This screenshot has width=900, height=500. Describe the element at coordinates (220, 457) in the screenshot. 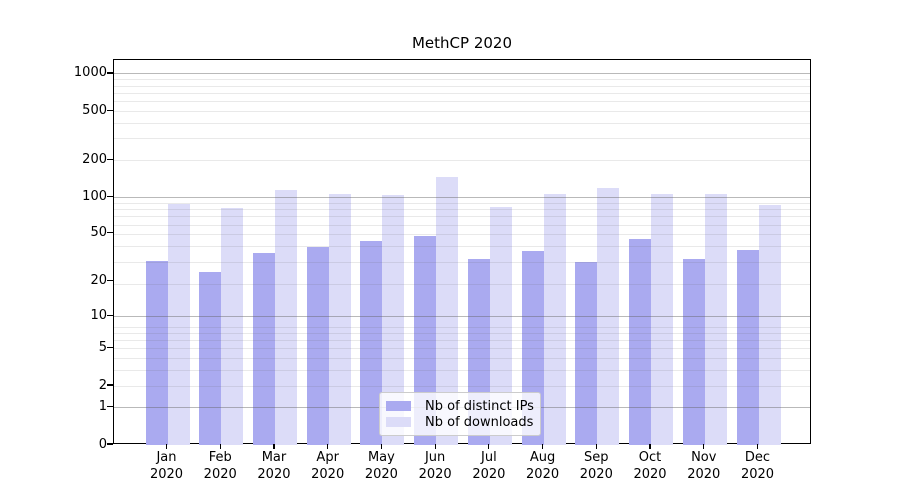

I see `x-tick-month: Feb` at that location.